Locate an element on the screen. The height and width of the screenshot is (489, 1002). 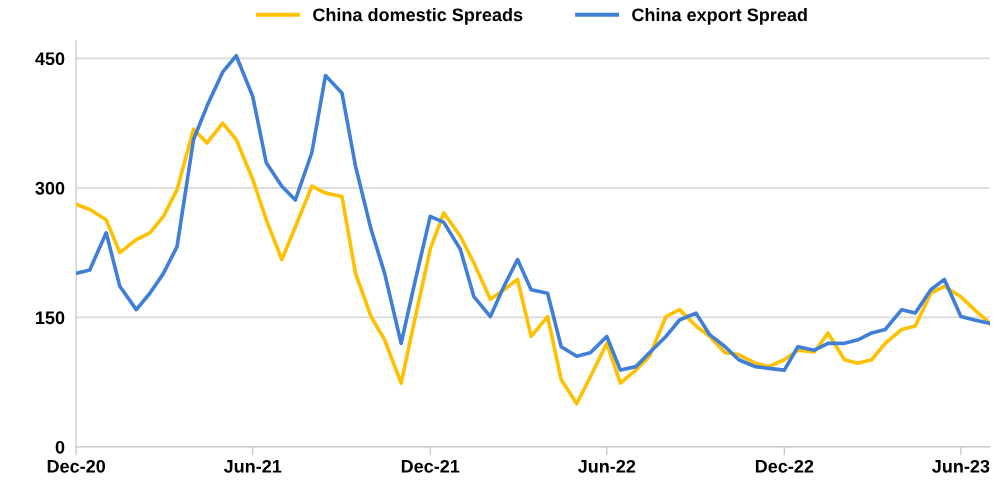
y-tick-label: 0 is located at coordinates (60, 447).